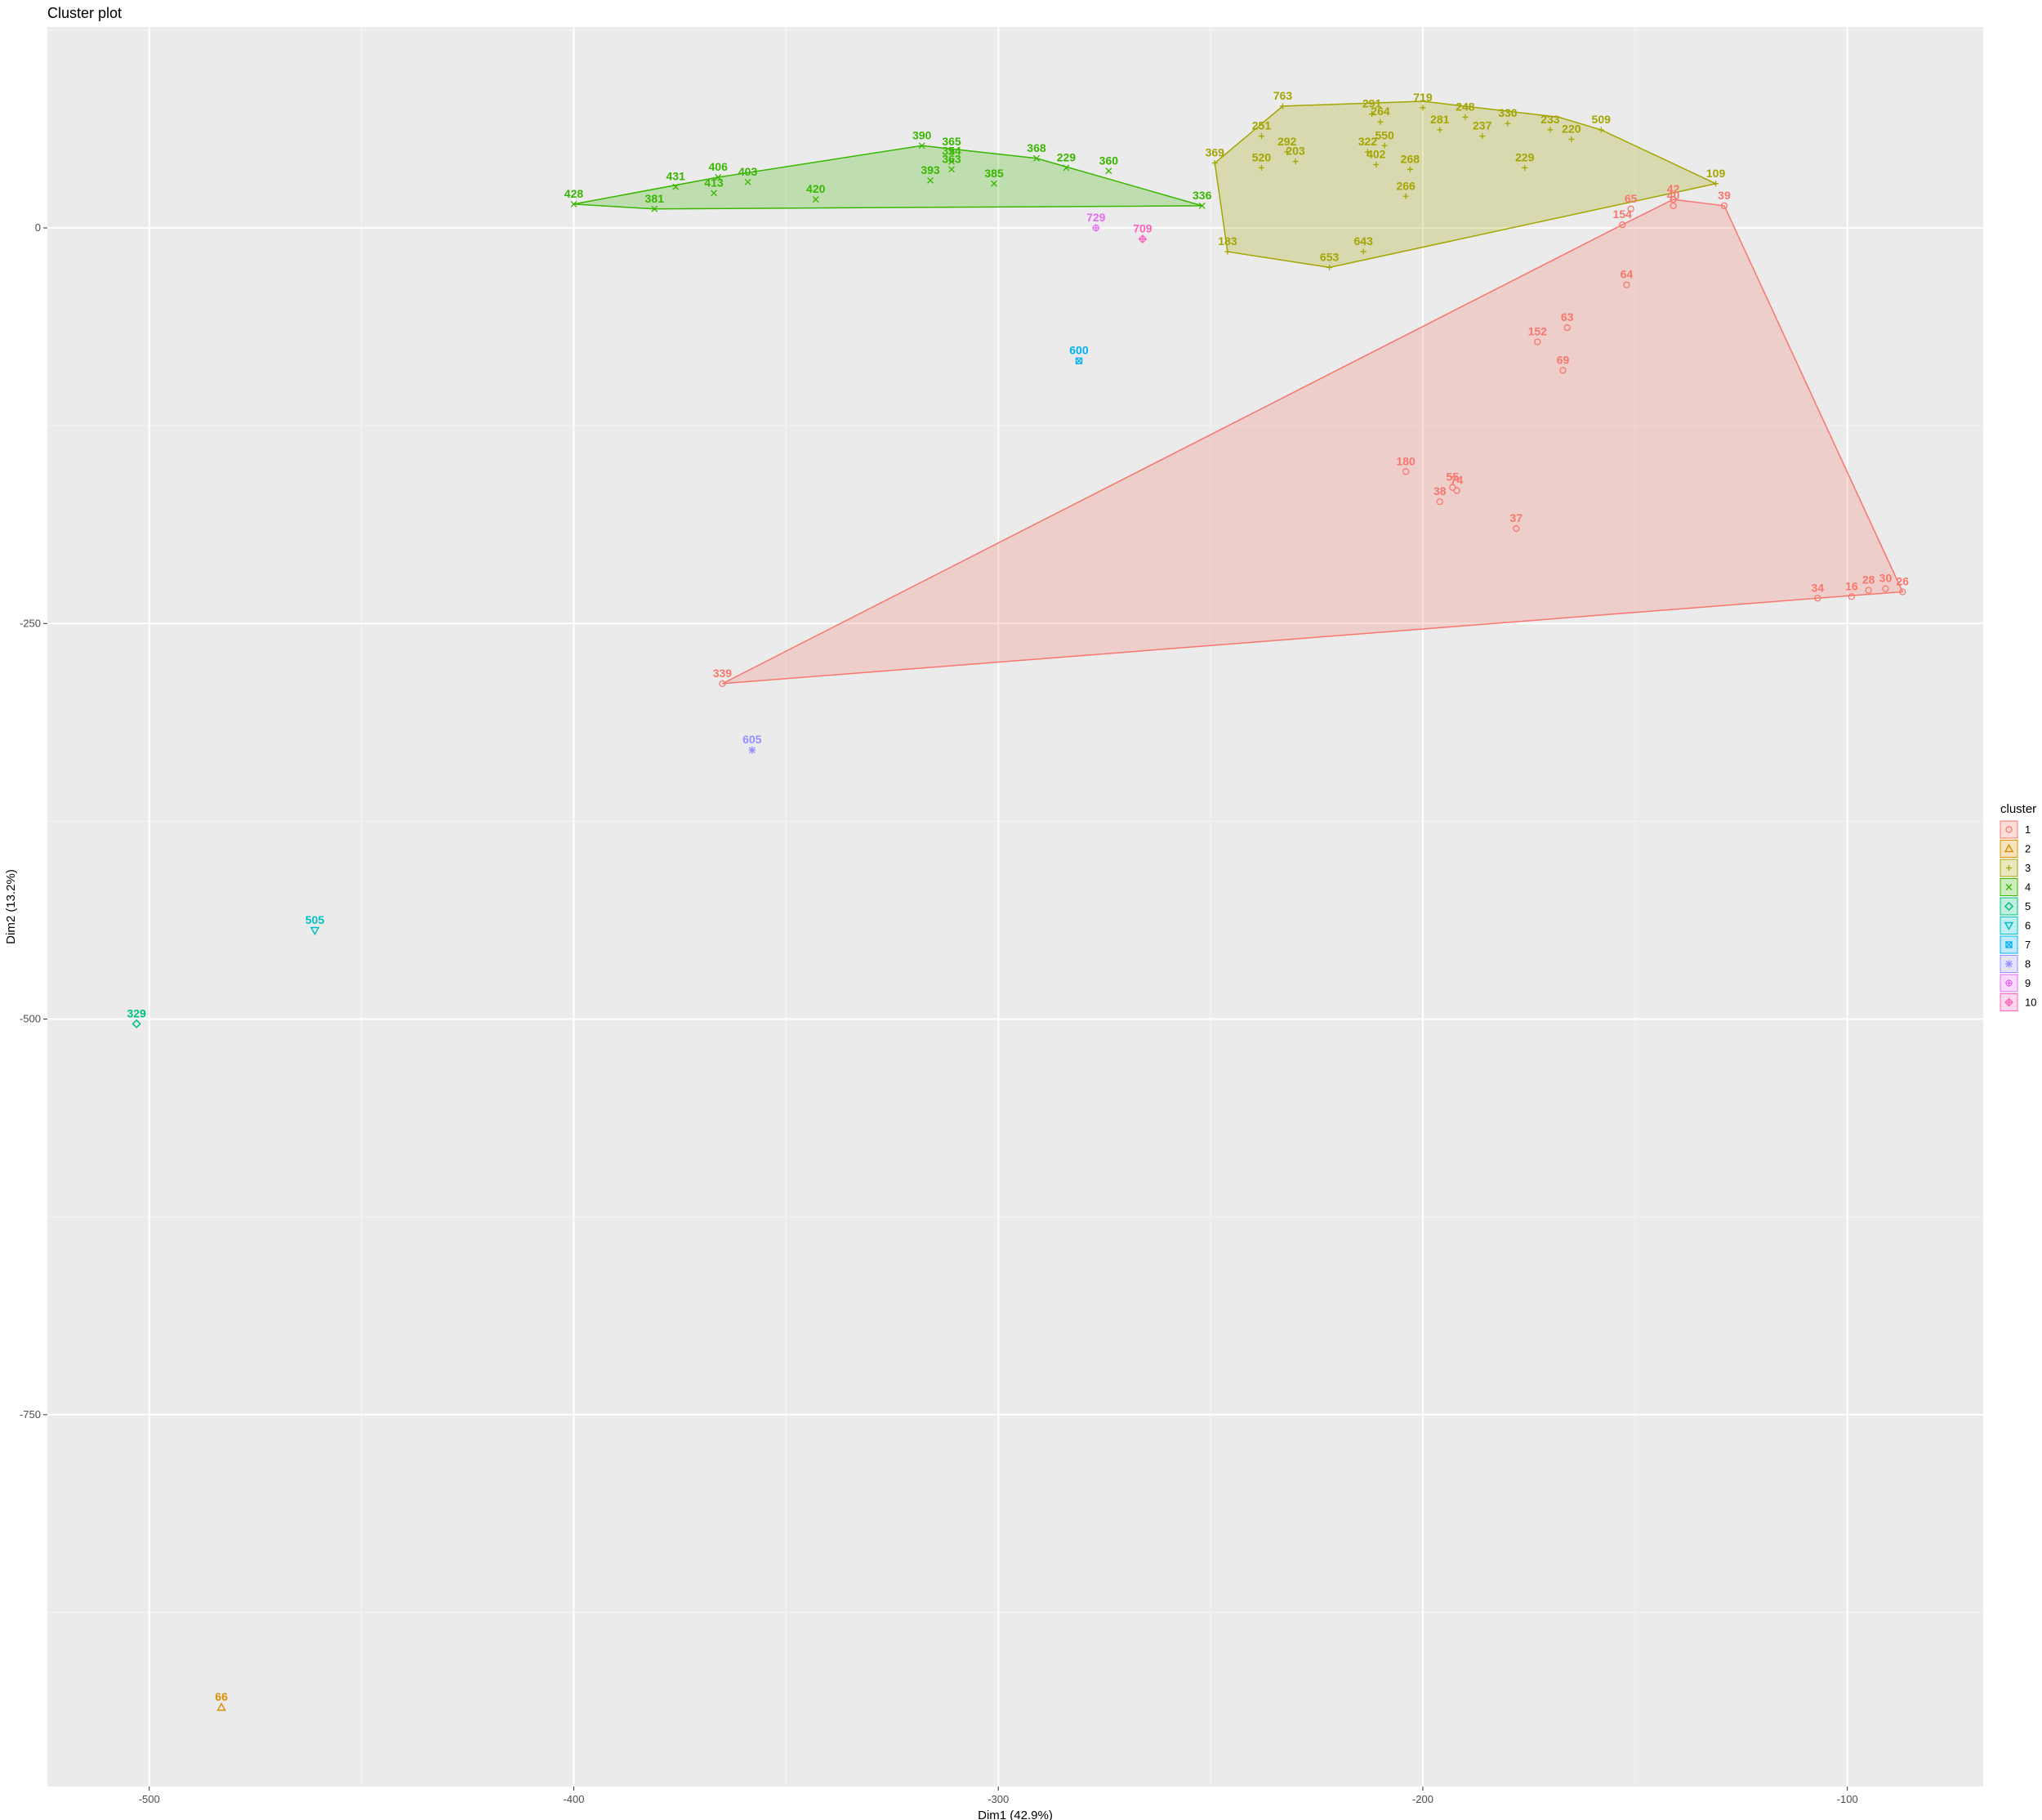 The width and height of the screenshot is (2042, 1820). Describe the element at coordinates (2018, 907) in the screenshot. I see `legend: cluster 1 2 3 4 5 6 7 8 9 10` at that location.